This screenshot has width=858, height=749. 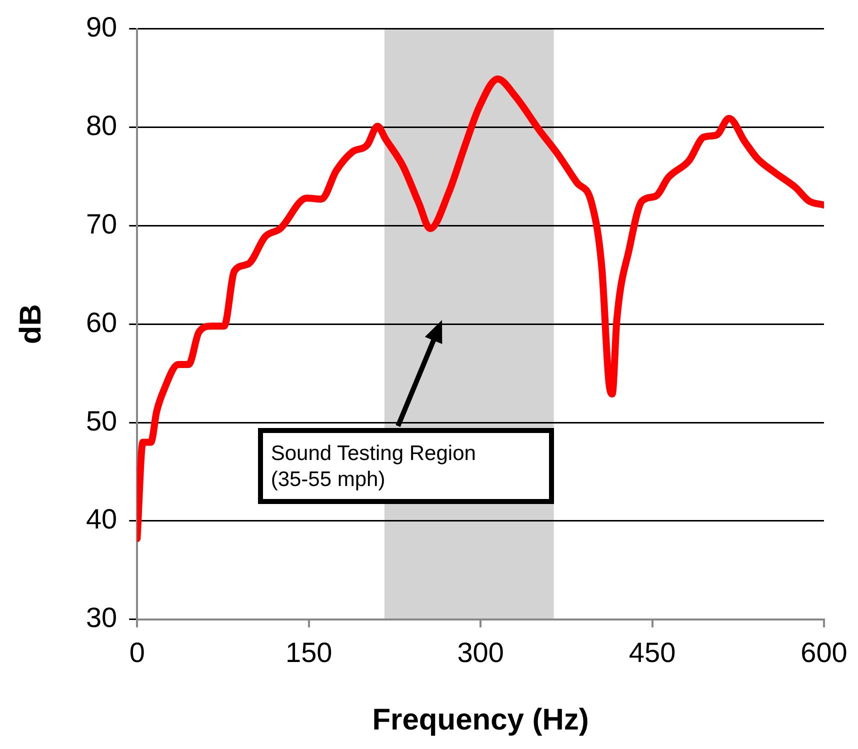 What do you see at coordinates (102, 420) in the screenshot?
I see `y-tick-label: 50` at bounding box center [102, 420].